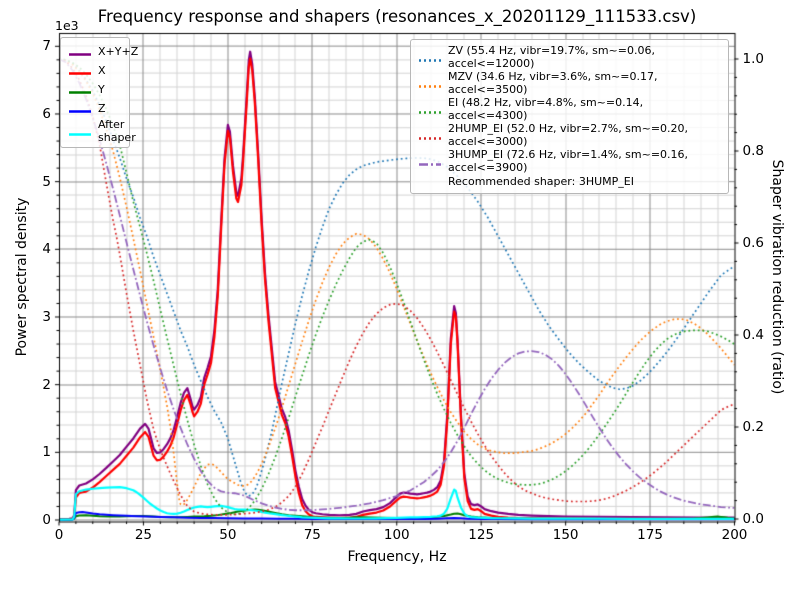 The width and height of the screenshot is (800, 600). I want to click on x-tick-label: 125, so click(481, 535).